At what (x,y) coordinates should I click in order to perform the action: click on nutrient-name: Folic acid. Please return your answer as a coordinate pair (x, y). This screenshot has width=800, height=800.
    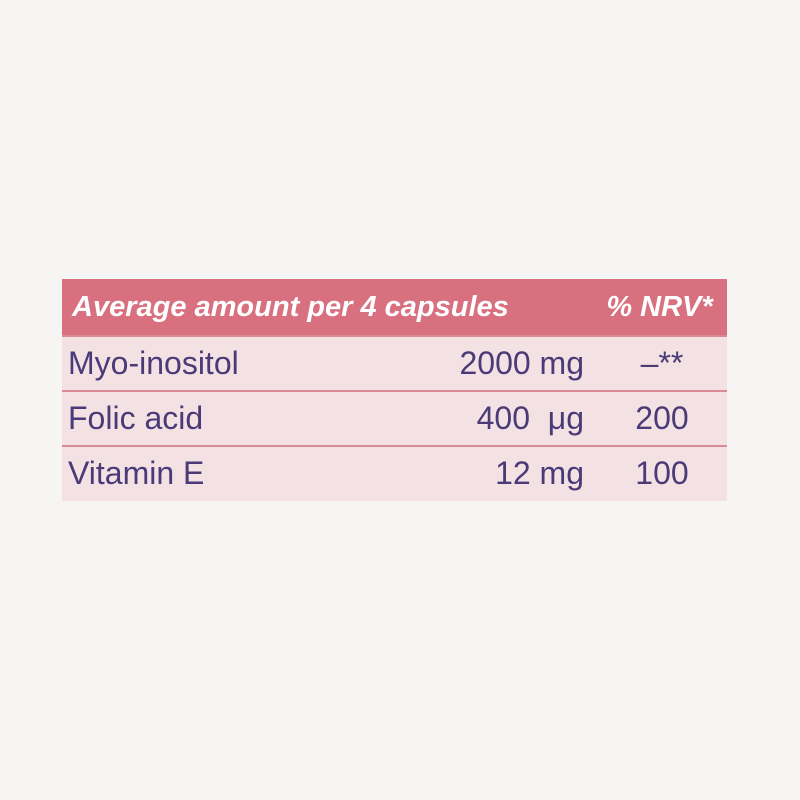
    Looking at the image, I should click on (136, 418).